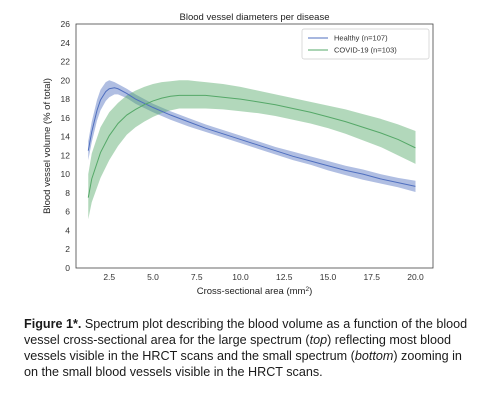 The height and width of the screenshot is (412, 483). What do you see at coordinates (66, 155) in the screenshot?
I see `y-tick-label: 12` at bounding box center [66, 155].